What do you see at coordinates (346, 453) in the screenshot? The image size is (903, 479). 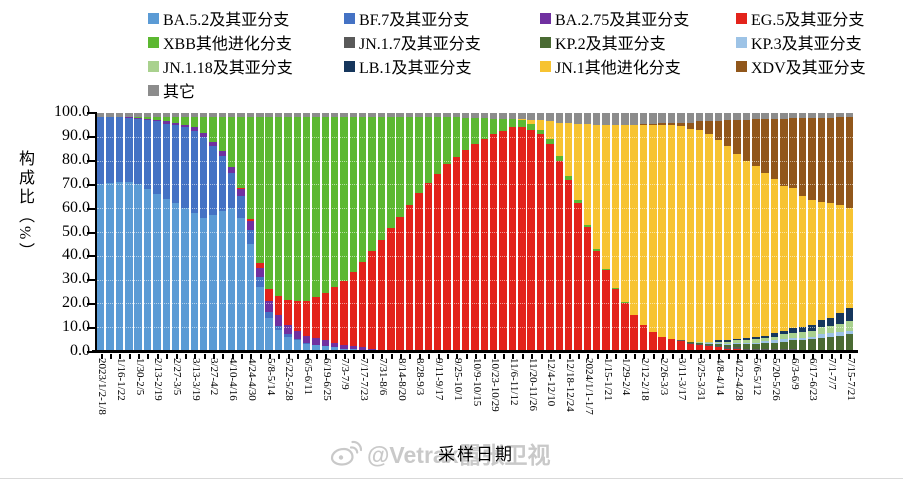 I see `weibo-icon` at bounding box center [346, 453].